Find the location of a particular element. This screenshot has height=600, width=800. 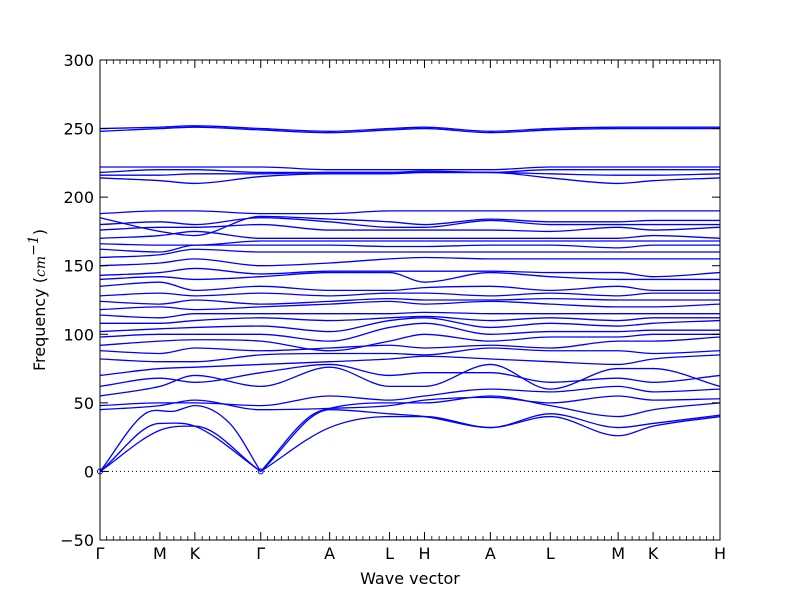

y-tick-label: 200 is located at coordinates (78, 197).